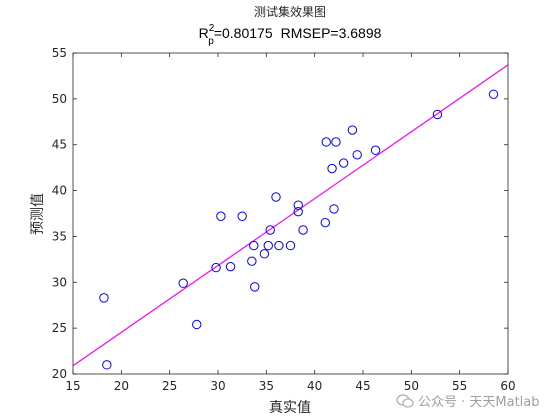 The height and width of the screenshot is (420, 560). Describe the element at coordinates (362, 386) in the screenshot. I see `x-tick-label: 45` at that location.